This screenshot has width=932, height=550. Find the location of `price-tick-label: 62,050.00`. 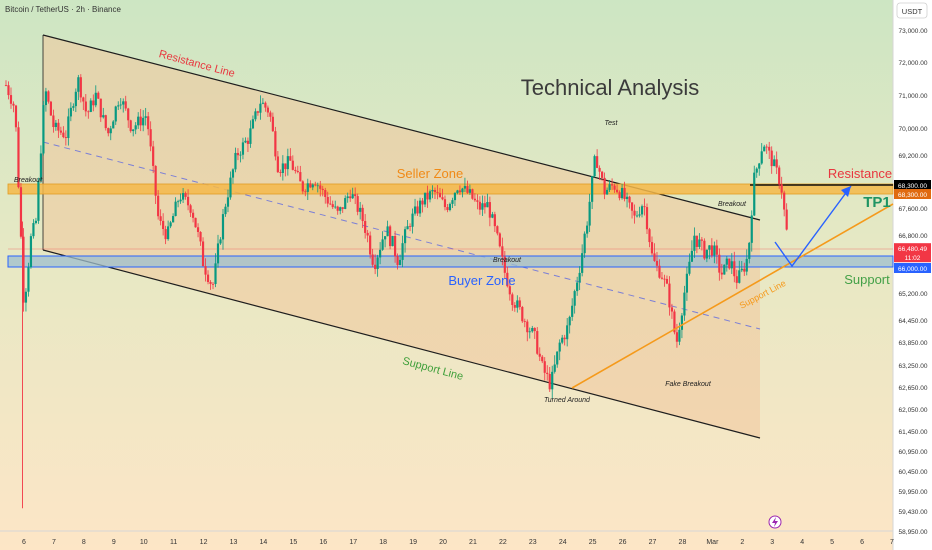

price-tick-label: 62,050.00 is located at coordinates (913, 410).